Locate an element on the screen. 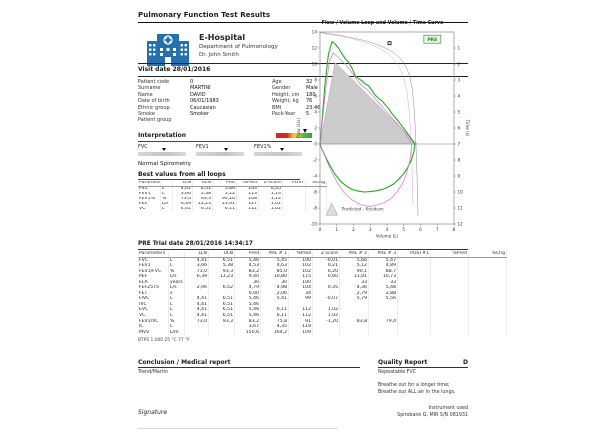  table-row: MVV L/m 150,6 164,2 109 is located at coordinates (322, 332).